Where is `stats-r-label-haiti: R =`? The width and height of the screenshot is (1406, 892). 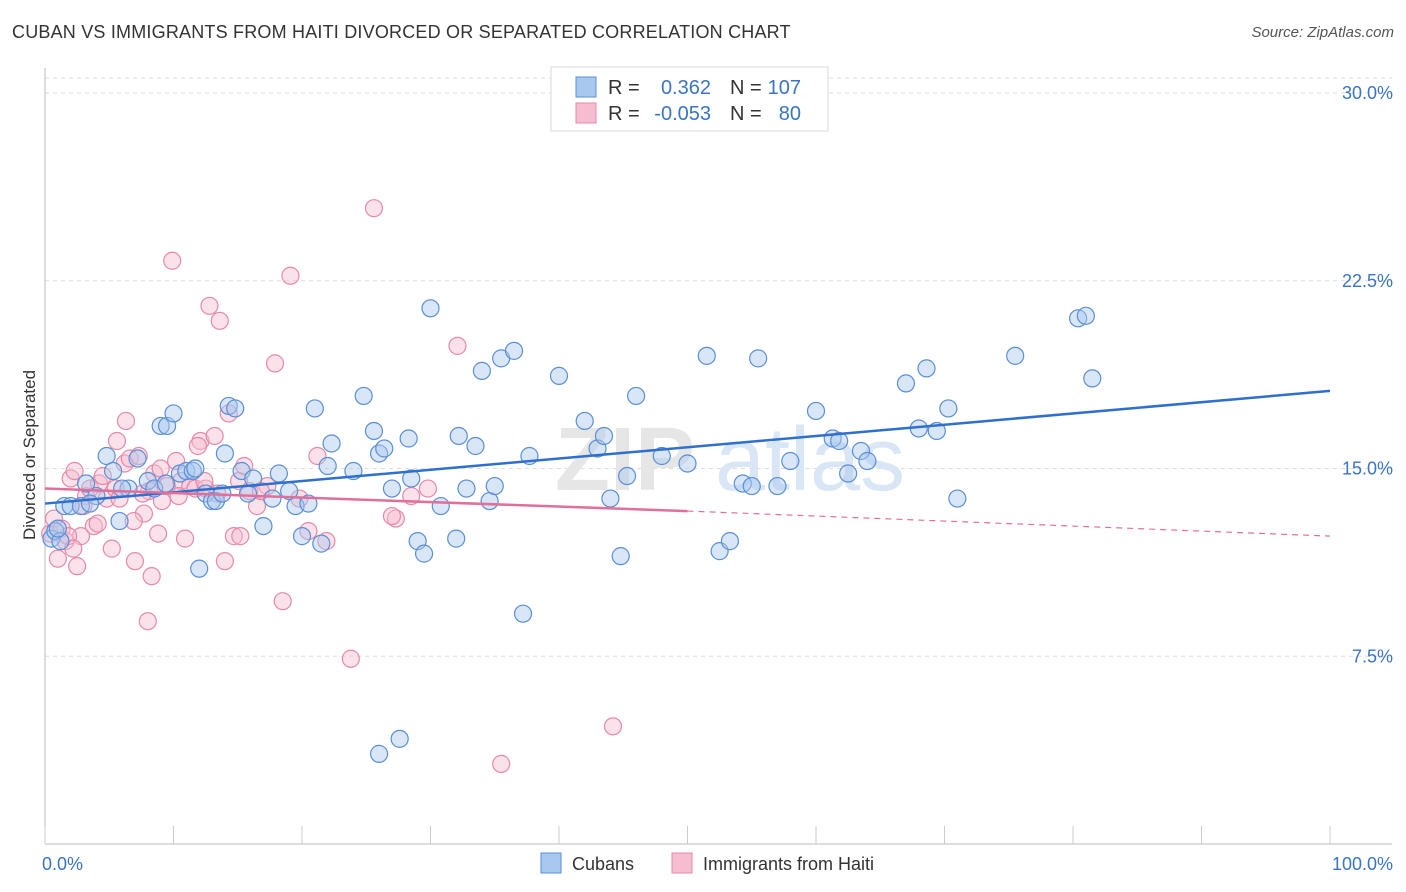
stats-r-label-haiti: R = is located at coordinates (624, 114).